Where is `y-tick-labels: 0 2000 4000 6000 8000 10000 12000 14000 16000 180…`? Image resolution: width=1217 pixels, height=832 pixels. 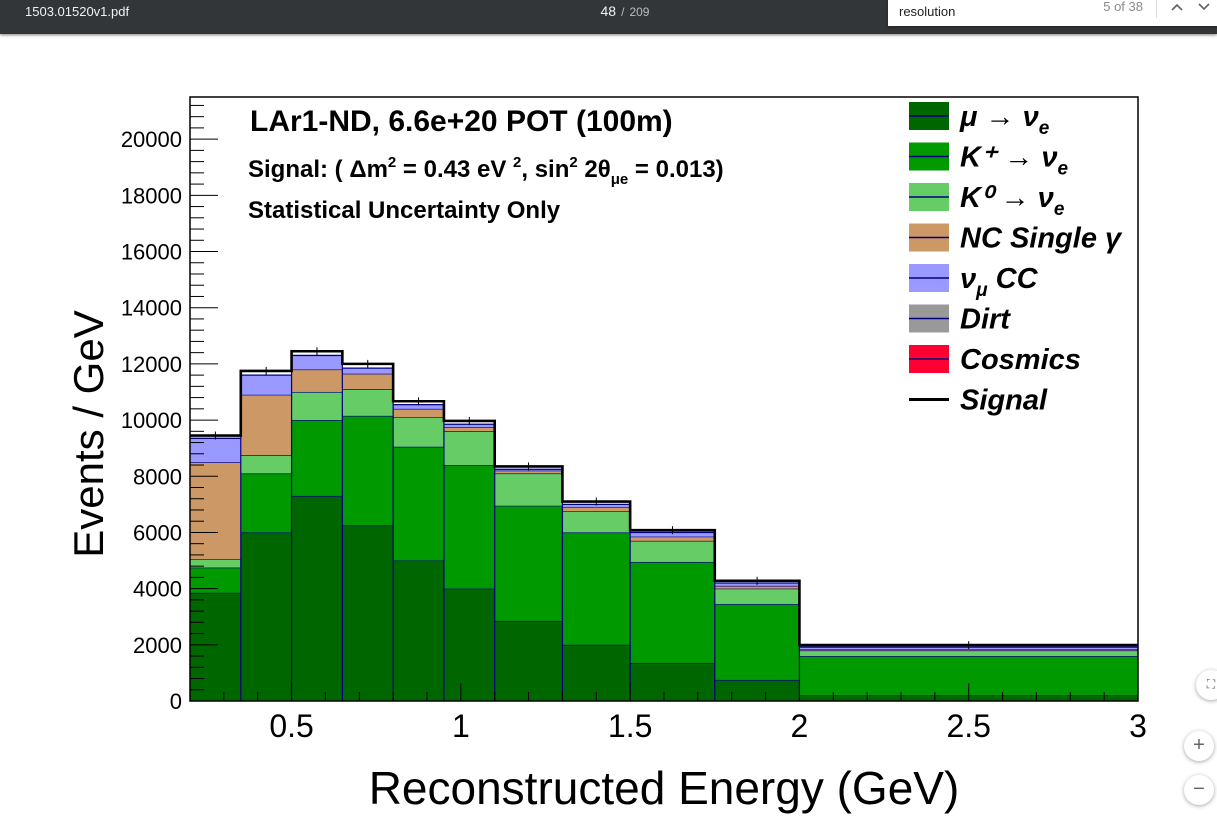
y-tick-labels: 0 2000 4000 6000 8000 10000 12000 14000 16000 180… is located at coordinates (151, 420).